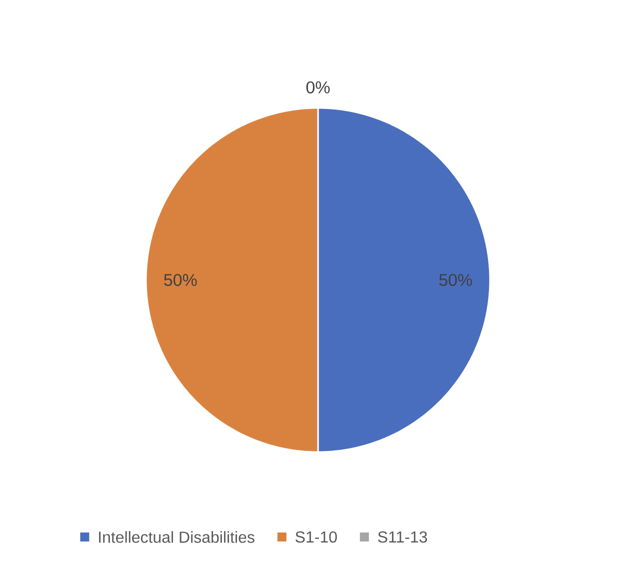  What do you see at coordinates (316, 537) in the screenshot?
I see `legend-label: S1-10` at bounding box center [316, 537].